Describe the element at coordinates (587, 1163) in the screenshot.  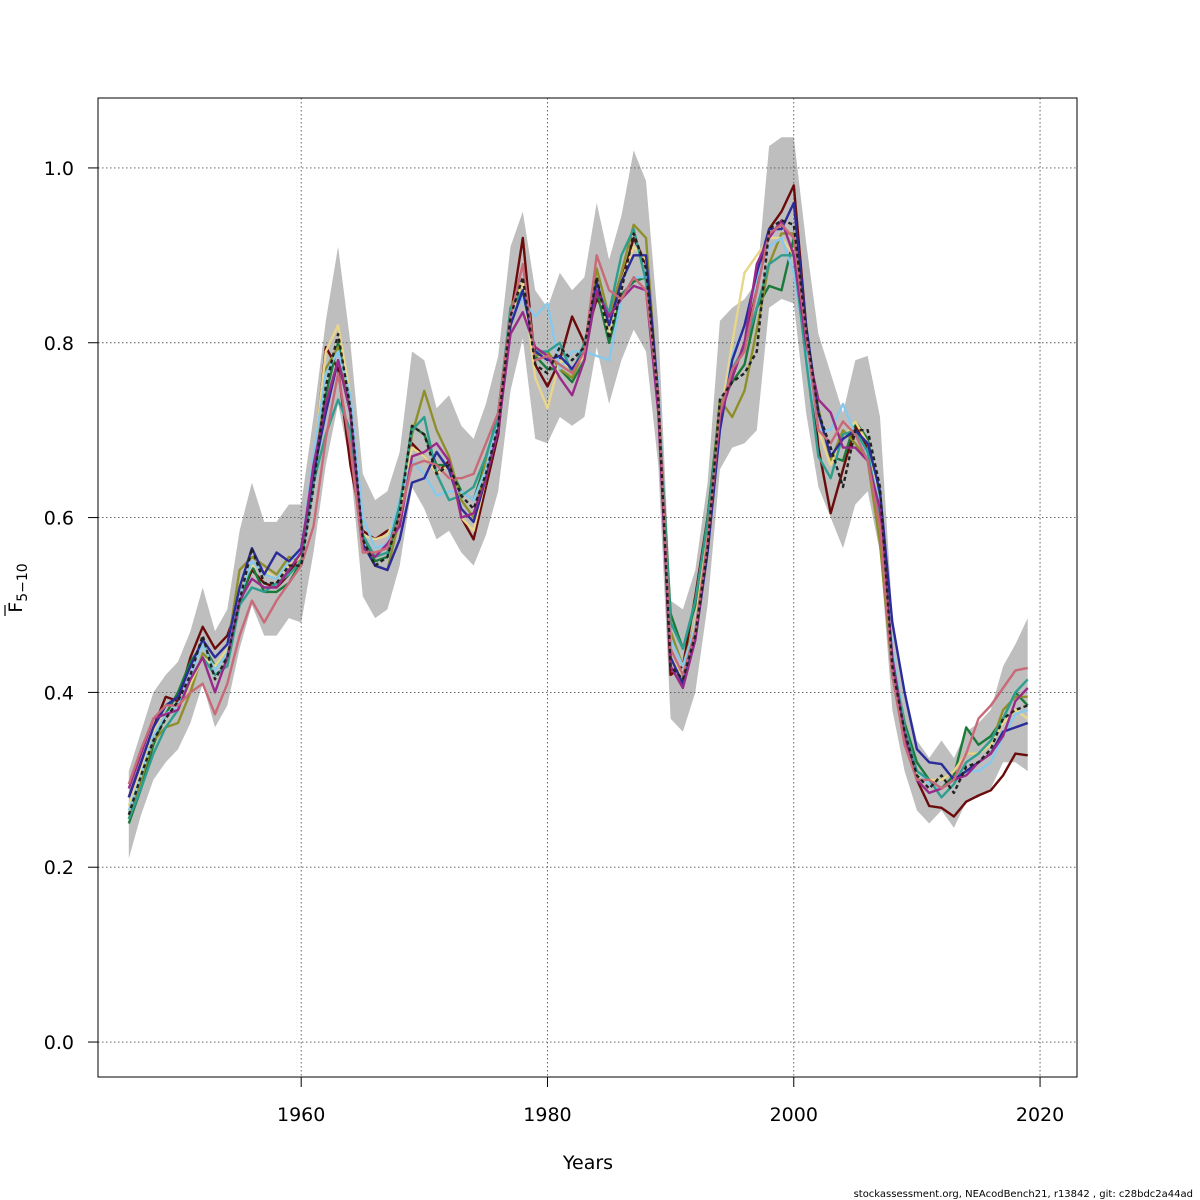
I see `x-axis-title: Years` at that location.